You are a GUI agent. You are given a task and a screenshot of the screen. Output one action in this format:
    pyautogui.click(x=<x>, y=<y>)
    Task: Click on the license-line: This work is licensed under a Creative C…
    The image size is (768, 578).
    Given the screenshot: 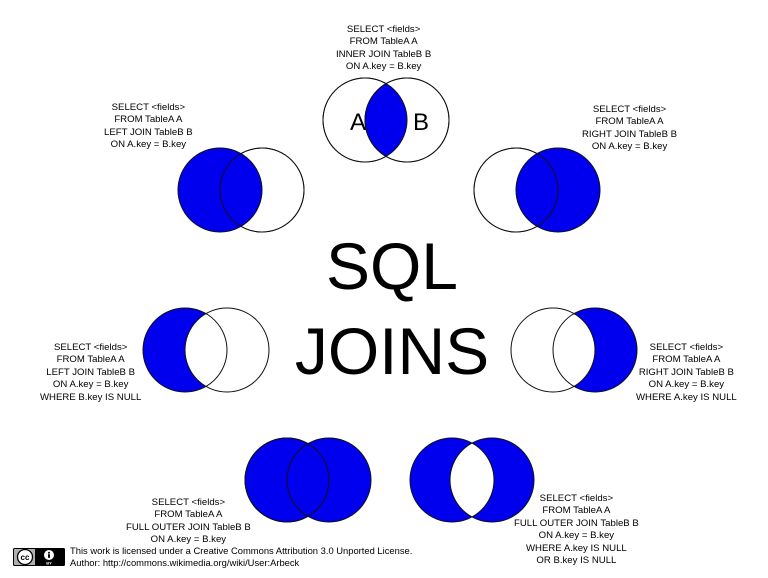 What is the action you would take?
    pyautogui.click(x=241, y=550)
    